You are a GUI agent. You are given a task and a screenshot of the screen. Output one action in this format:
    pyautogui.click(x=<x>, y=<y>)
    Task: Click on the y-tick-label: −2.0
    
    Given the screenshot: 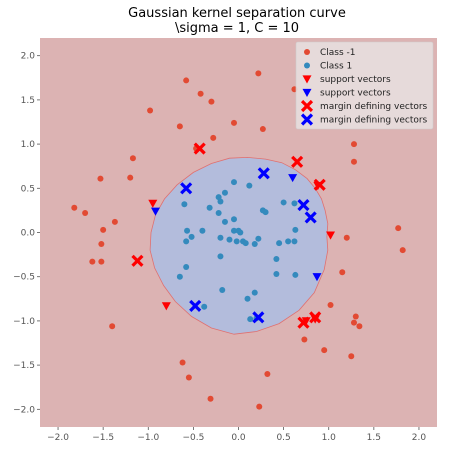 What is the action you would take?
    pyautogui.click(x=24, y=410)
    